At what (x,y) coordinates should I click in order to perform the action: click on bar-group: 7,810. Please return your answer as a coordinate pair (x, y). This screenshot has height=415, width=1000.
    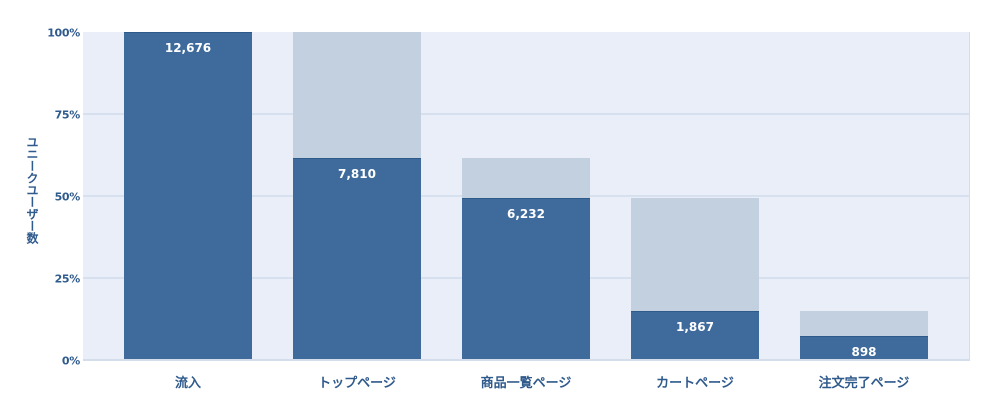
    Looking at the image, I should click on (357, 195).